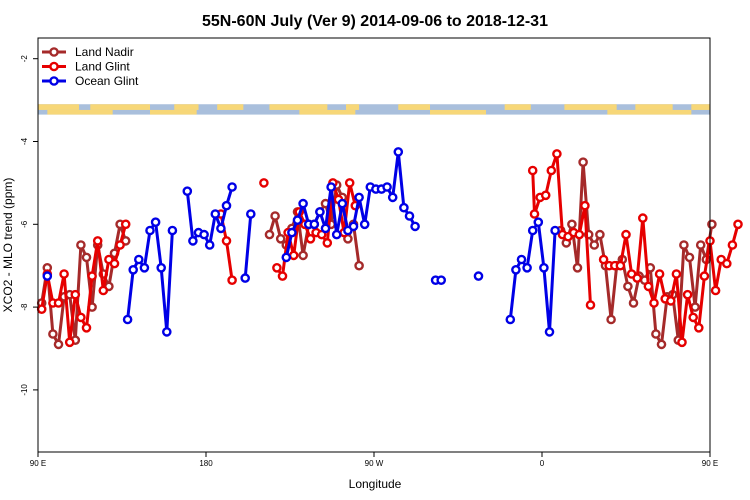  I want to click on map-band, so click(374, 109).